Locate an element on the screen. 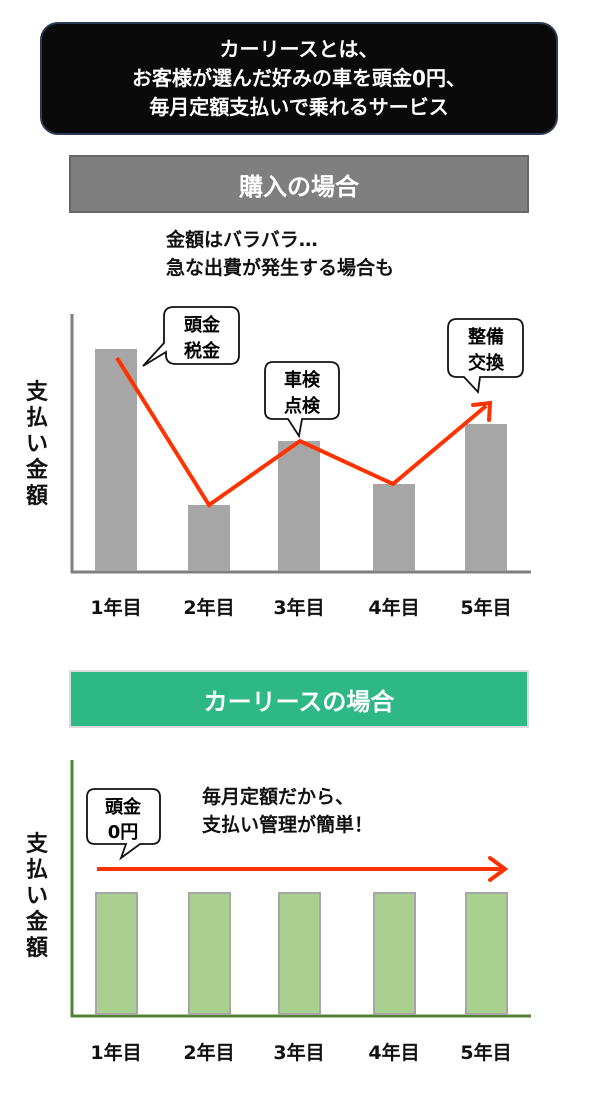 The width and height of the screenshot is (600, 1095). lease-x-labels: 1年目 2年目 3年目 4年目 5年目 is located at coordinates (300, 1053).